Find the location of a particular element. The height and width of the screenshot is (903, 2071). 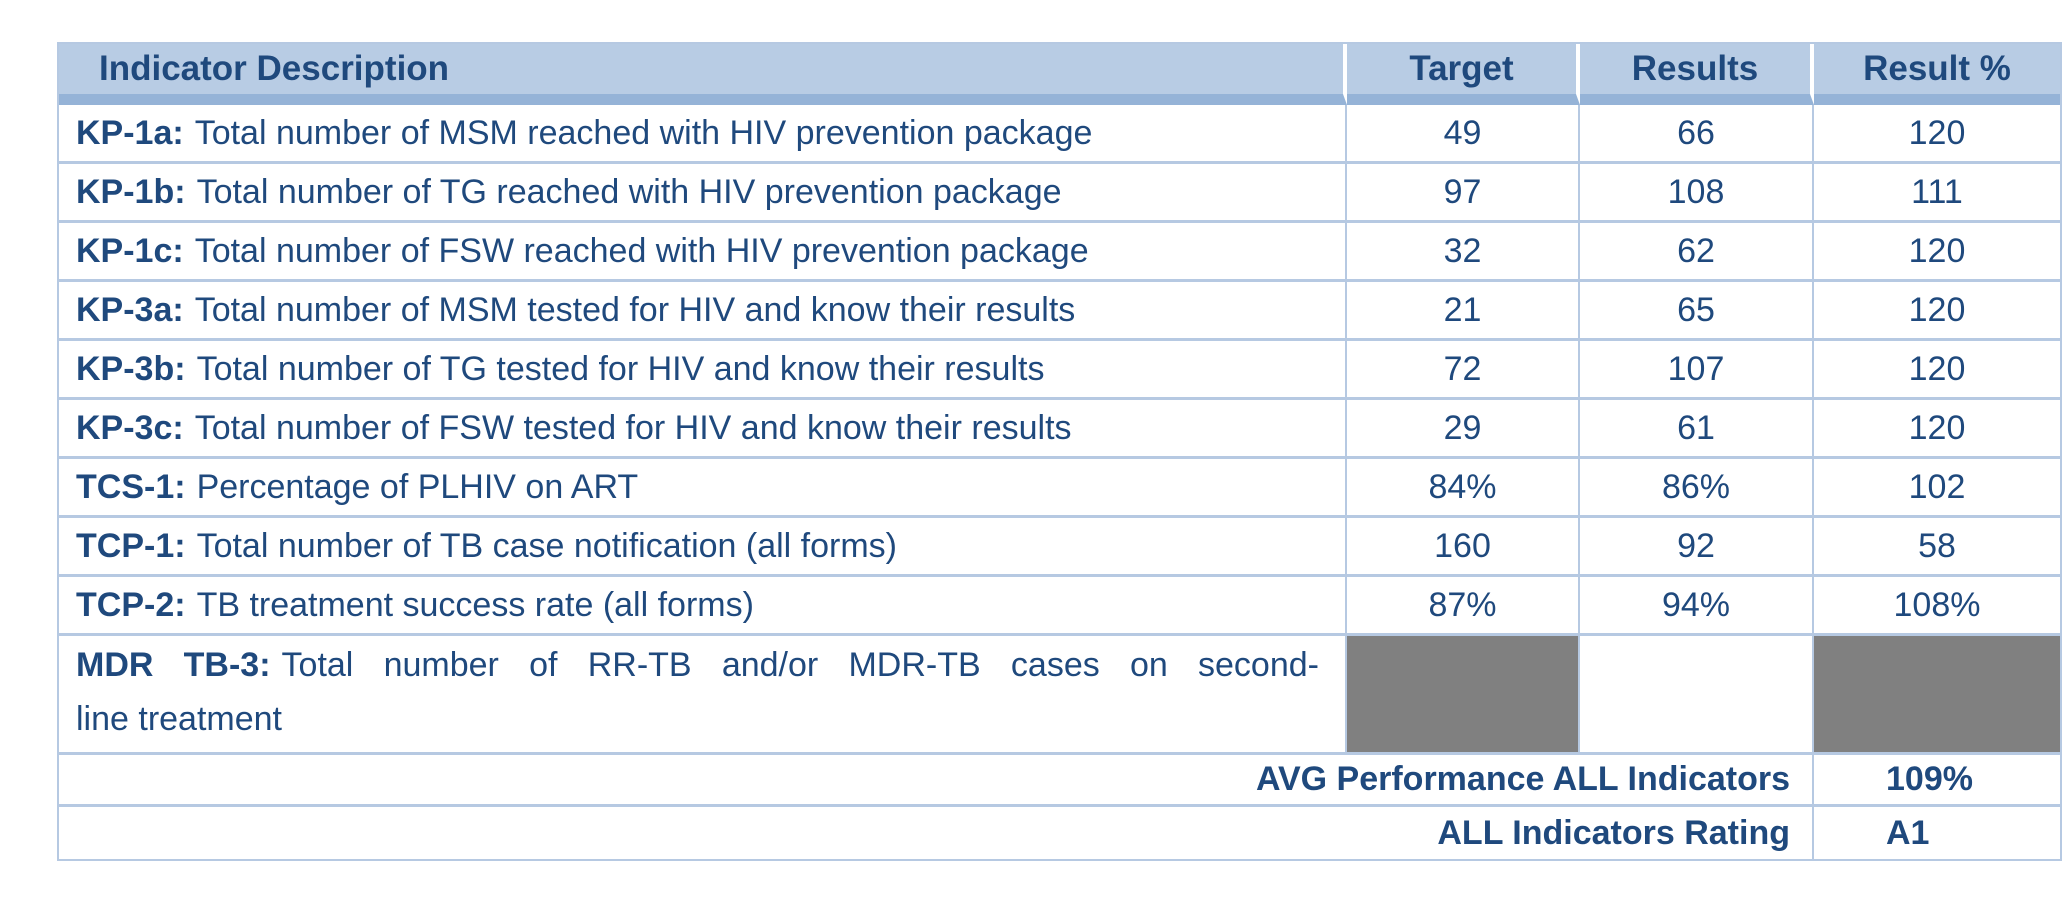

result-pct-cell: 108% is located at coordinates (1937, 606).